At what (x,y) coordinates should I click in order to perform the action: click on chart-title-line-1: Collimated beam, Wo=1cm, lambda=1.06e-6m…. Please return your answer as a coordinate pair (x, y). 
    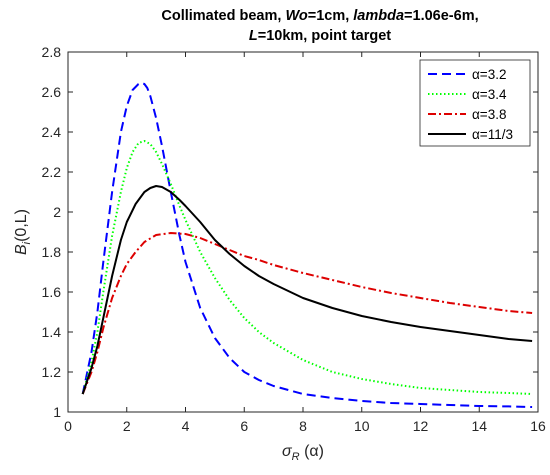
    Looking at the image, I should click on (319, 16).